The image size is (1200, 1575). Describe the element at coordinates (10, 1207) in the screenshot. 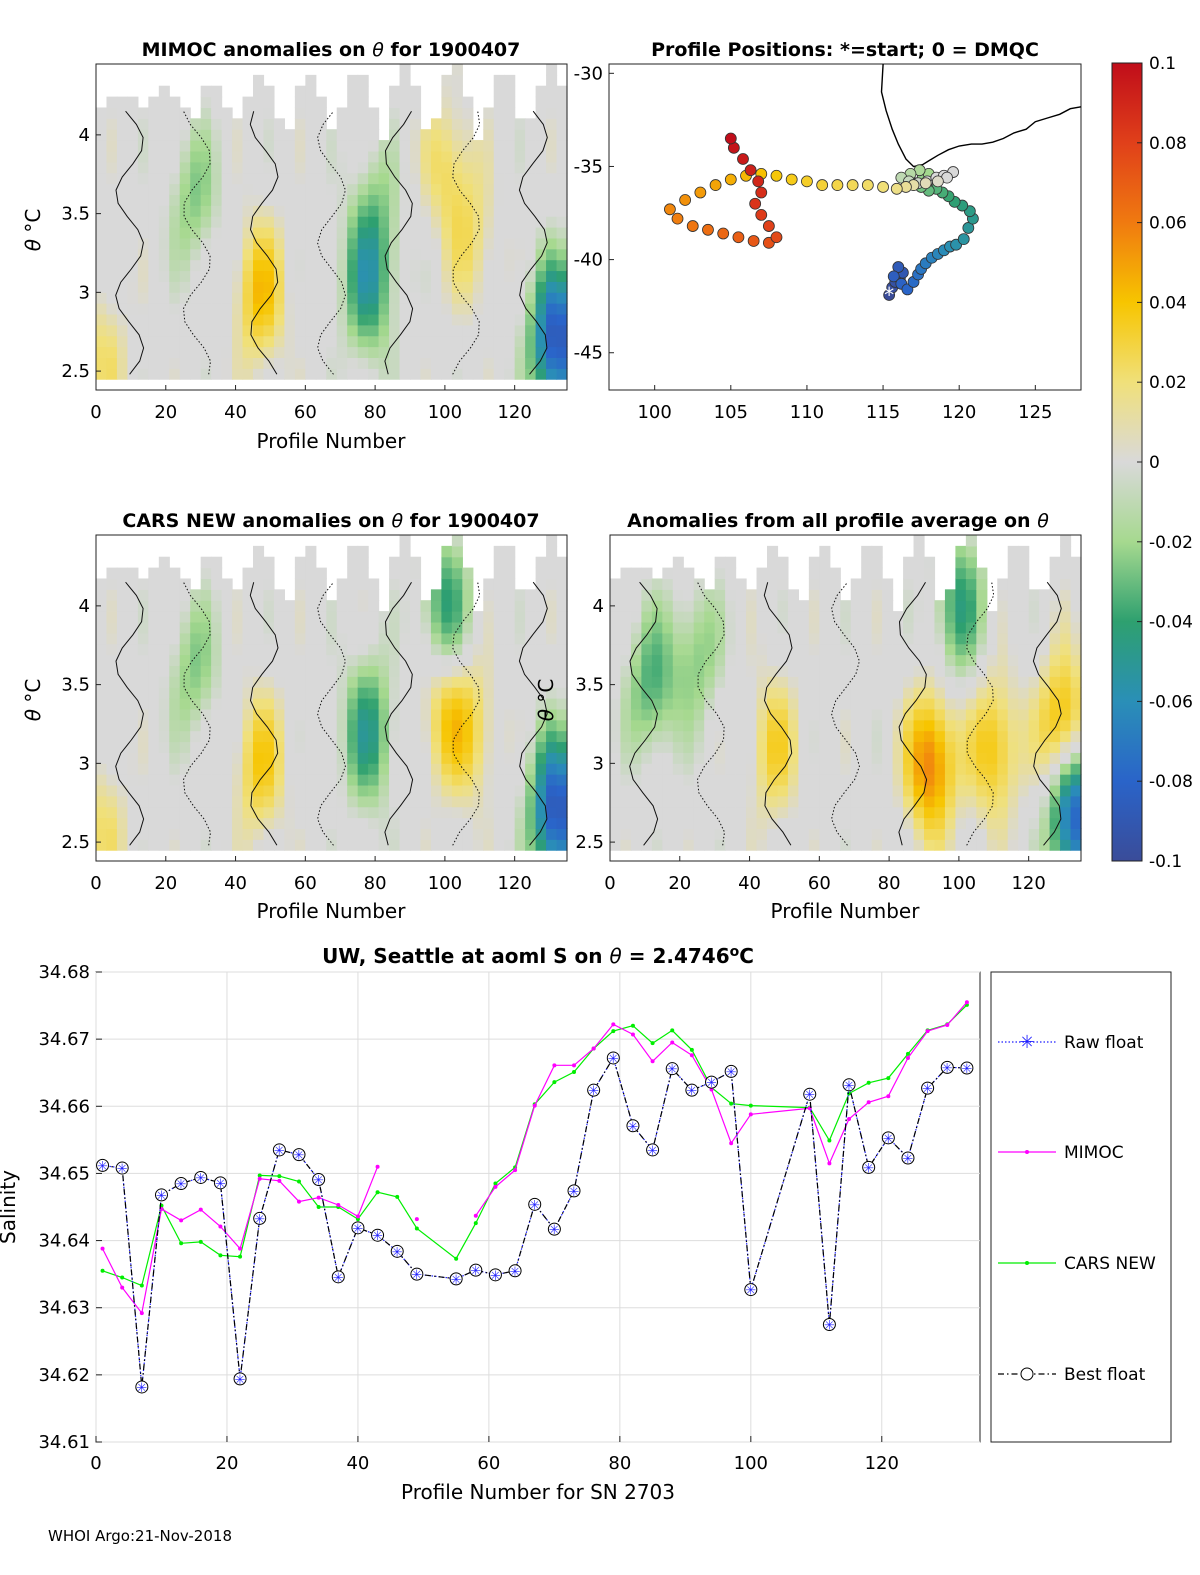

I see `salinity-ylabel: Salinity` at that location.